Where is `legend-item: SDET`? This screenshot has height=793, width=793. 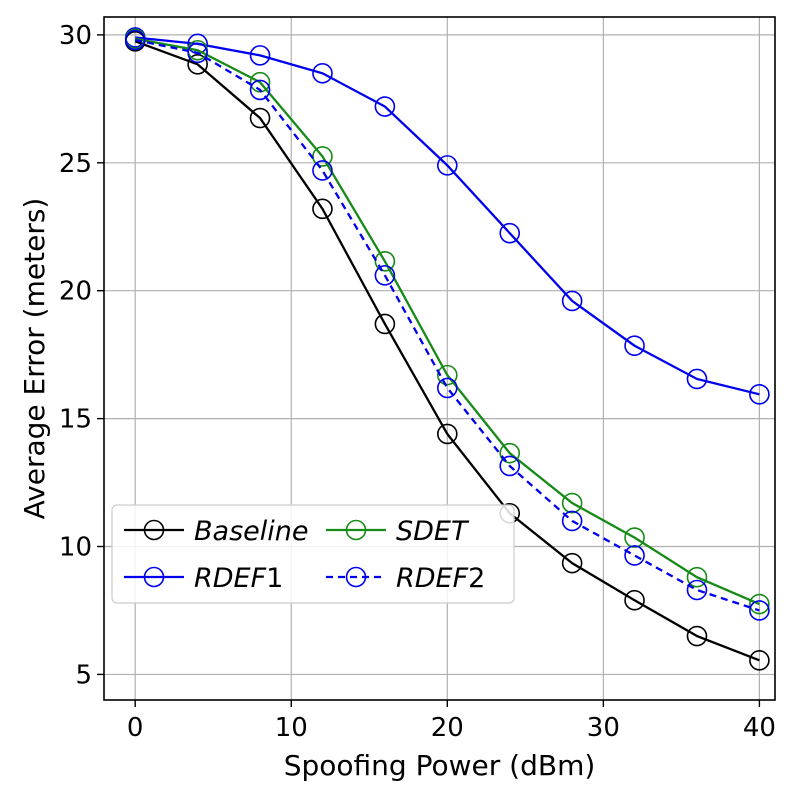
legend-item: SDET is located at coordinates (398, 531).